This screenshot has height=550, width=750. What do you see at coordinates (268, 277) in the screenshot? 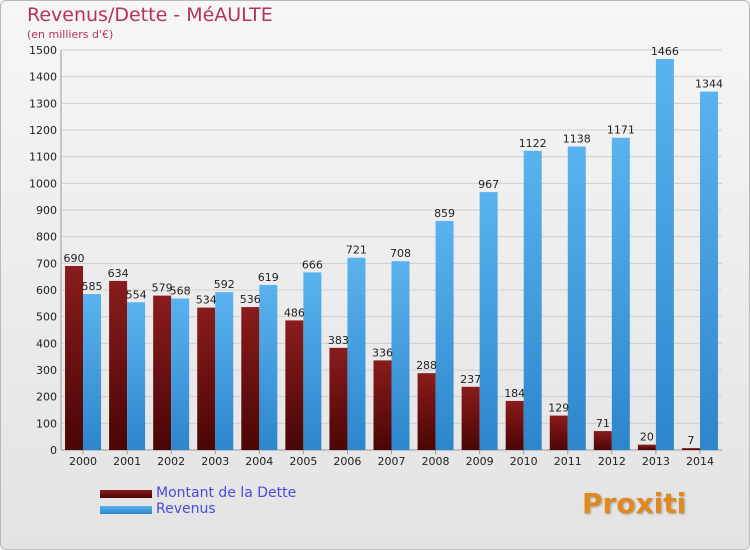
I see `bar-revenus-value-label: 619` at bounding box center [268, 277].